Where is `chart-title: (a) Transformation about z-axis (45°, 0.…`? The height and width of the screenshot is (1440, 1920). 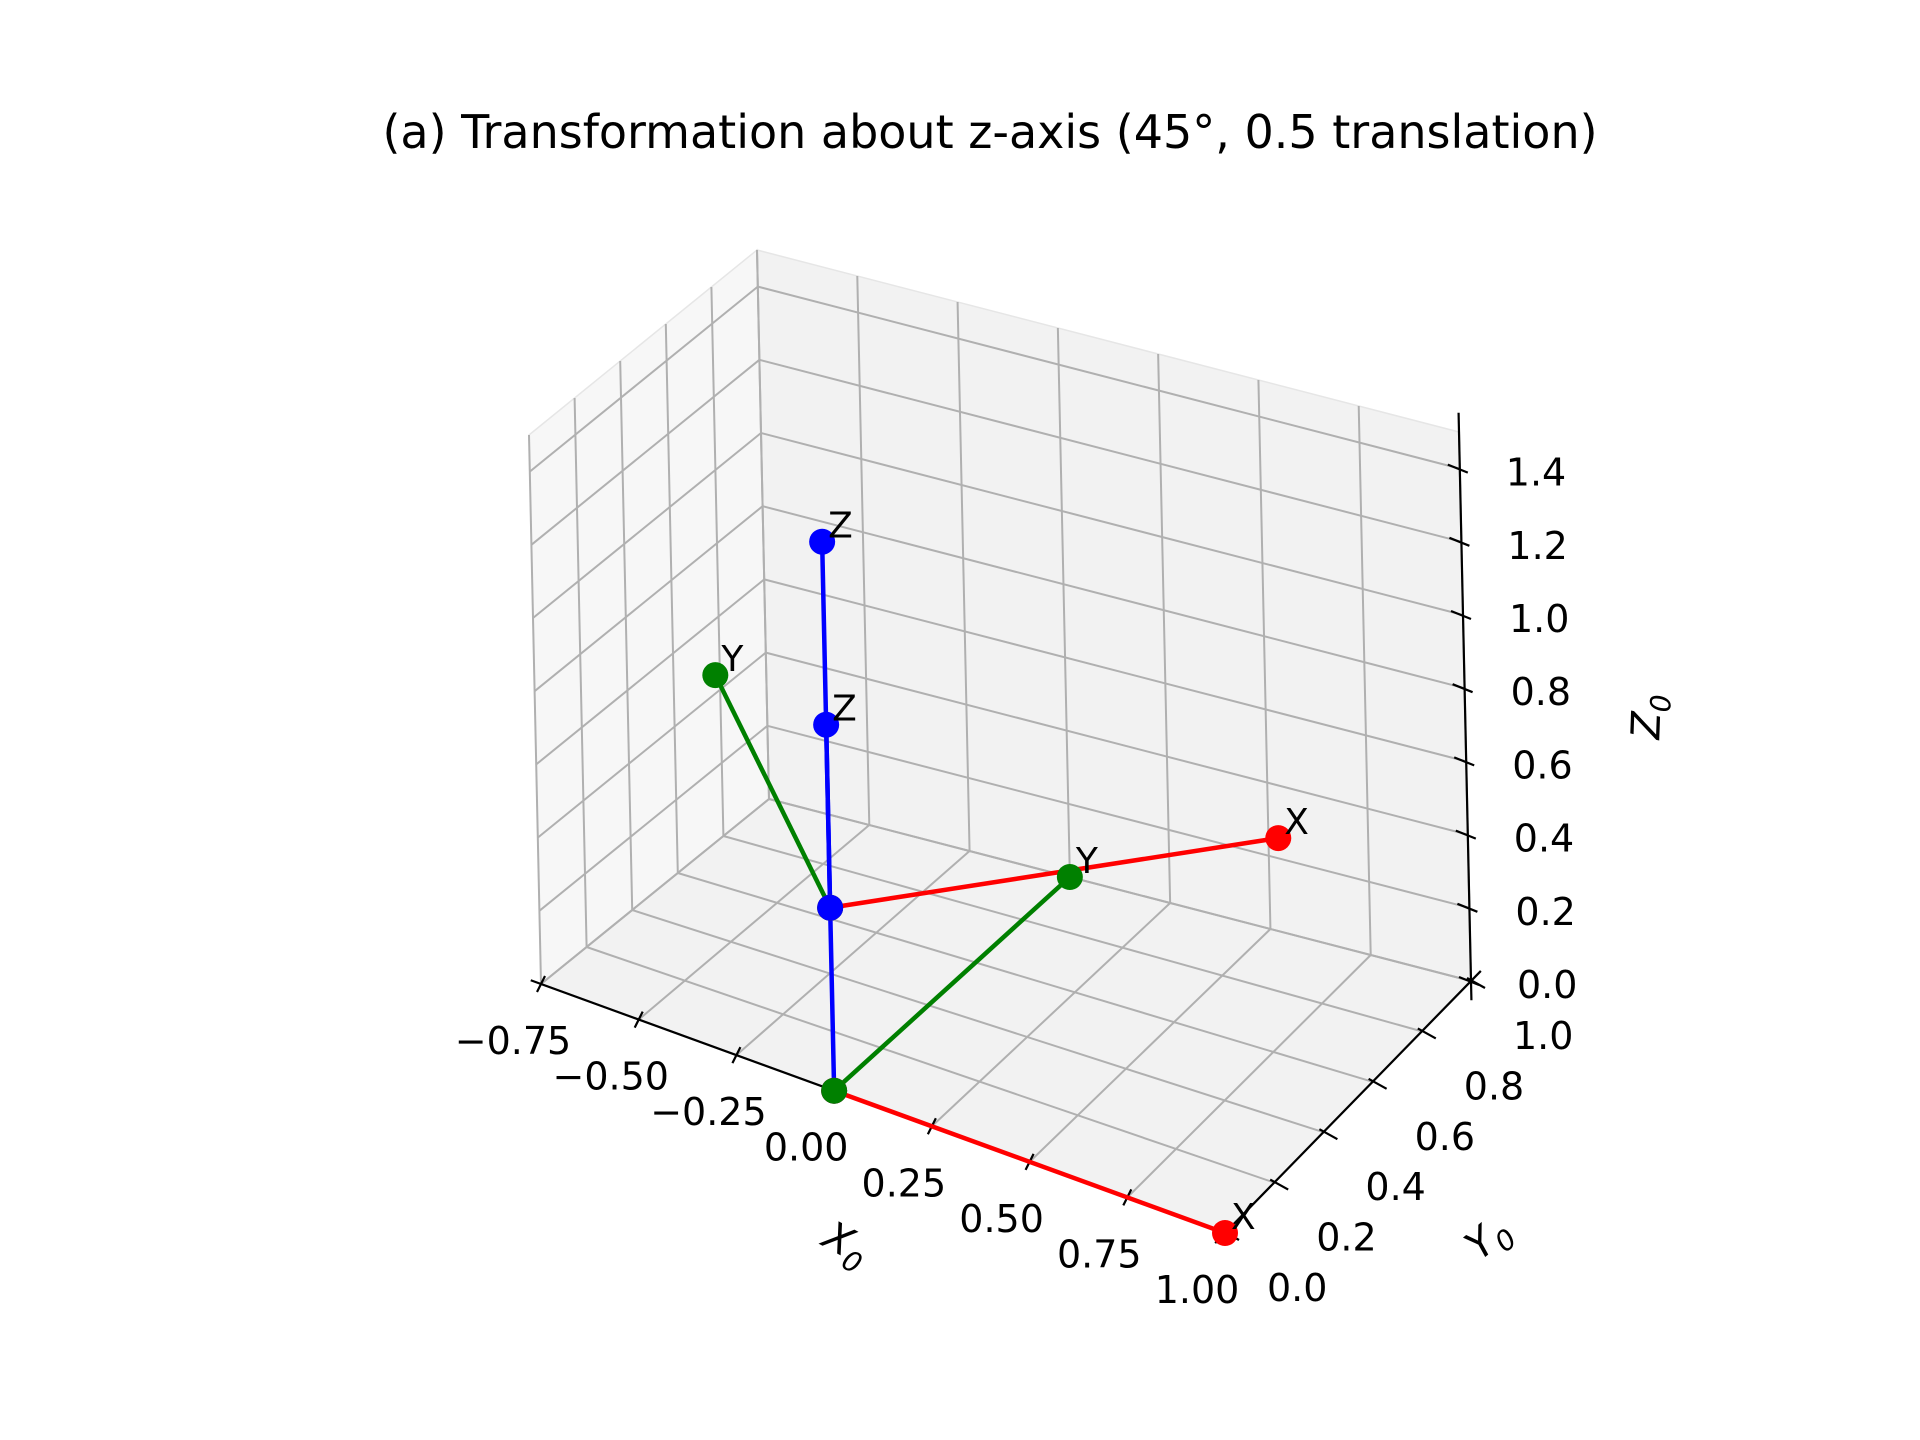 chart-title: (a) Transformation about z-axis (45°, 0.… is located at coordinates (989, 132).